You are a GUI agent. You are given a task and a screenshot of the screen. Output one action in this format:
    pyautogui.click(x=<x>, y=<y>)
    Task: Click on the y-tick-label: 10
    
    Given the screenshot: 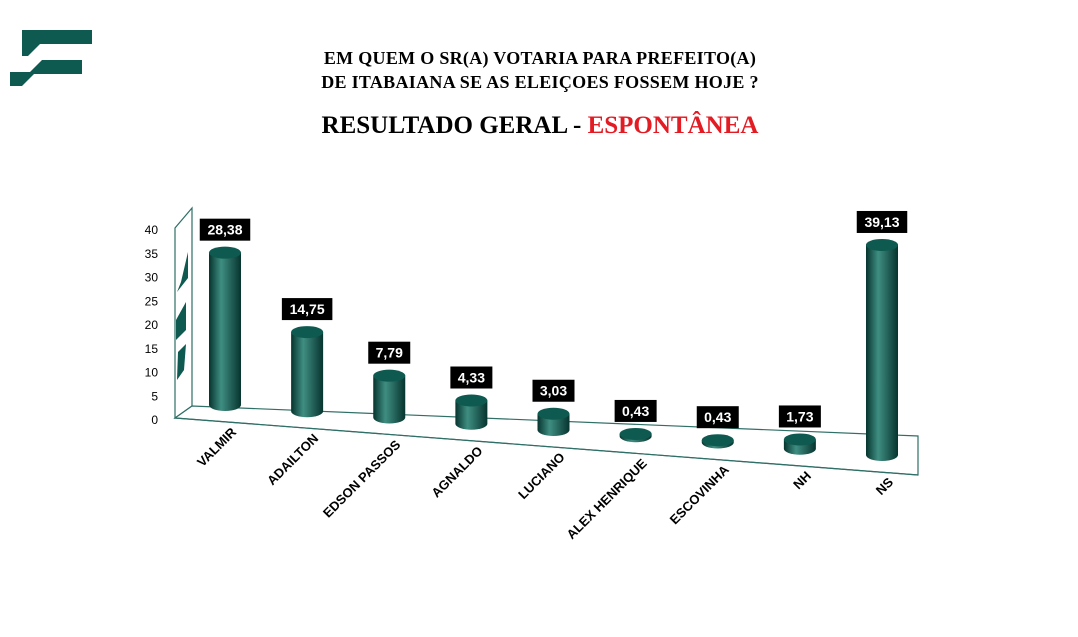 What is the action you would take?
    pyautogui.click(x=152, y=373)
    